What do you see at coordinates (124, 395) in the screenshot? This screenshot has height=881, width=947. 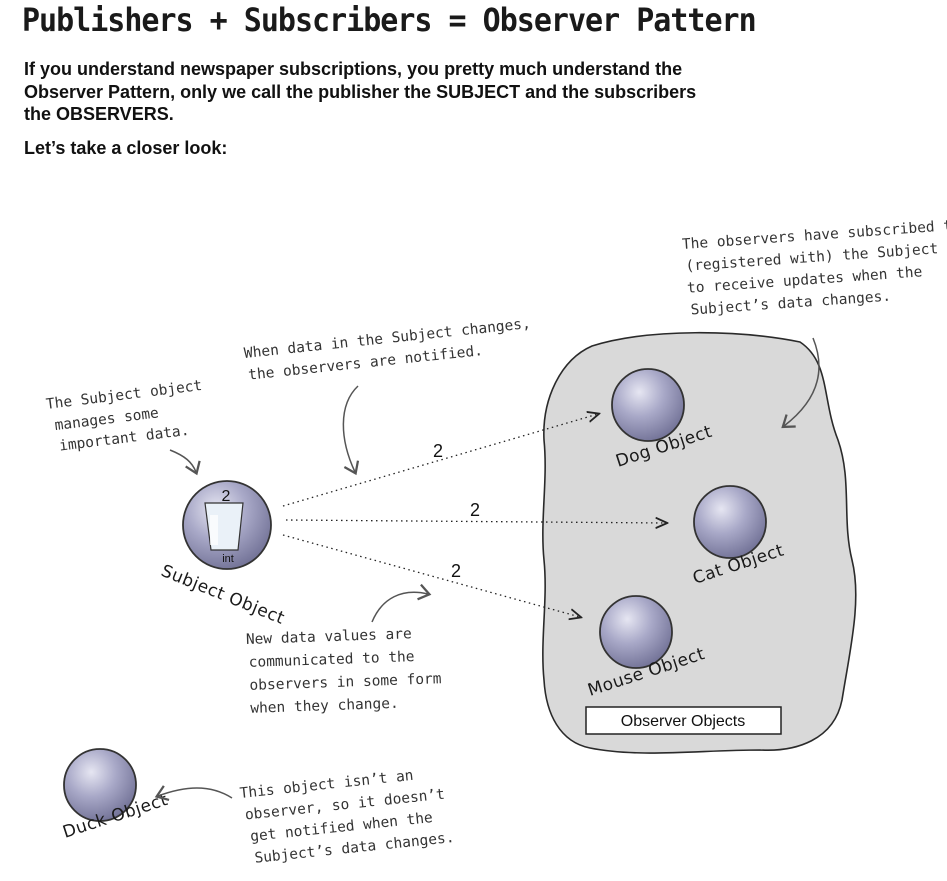 I see `svg-text: The Subject object` at bounding box center [124, 395].